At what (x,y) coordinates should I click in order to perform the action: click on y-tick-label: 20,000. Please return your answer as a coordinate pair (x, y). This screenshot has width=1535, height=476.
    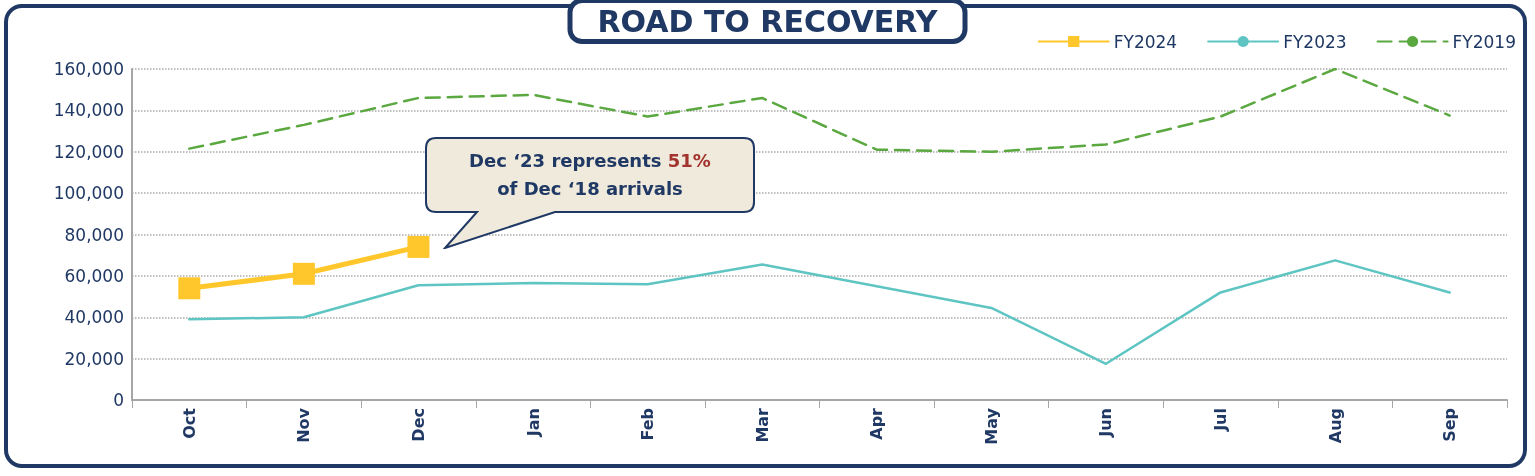
    Looking at the image, I should click on (94, 358).